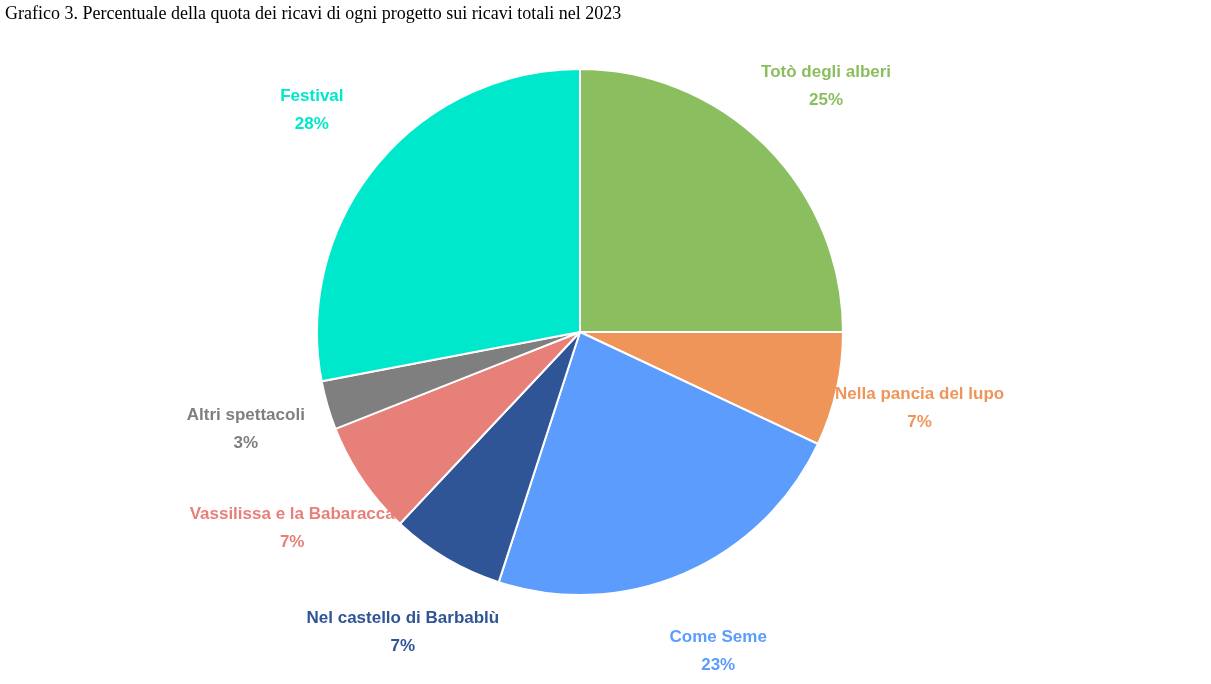 The width and height of the screenshot is (1211, 684). Describe the element at coordinates (245, 415) in the screenshot. I see `slice-label: Altri spettacoli` at that location.